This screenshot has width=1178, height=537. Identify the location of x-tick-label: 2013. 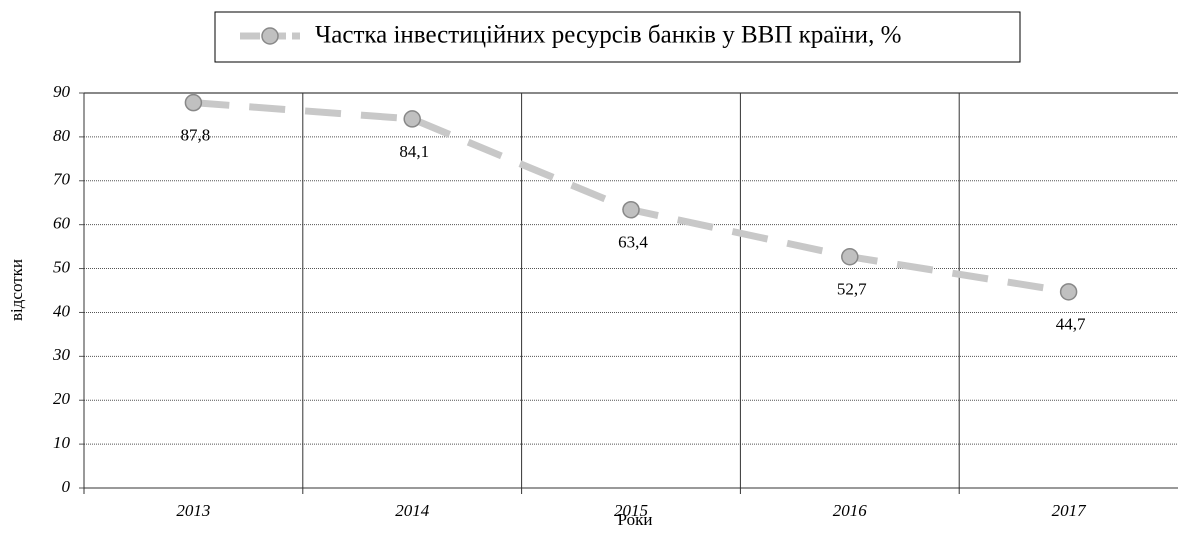
(193, 510).